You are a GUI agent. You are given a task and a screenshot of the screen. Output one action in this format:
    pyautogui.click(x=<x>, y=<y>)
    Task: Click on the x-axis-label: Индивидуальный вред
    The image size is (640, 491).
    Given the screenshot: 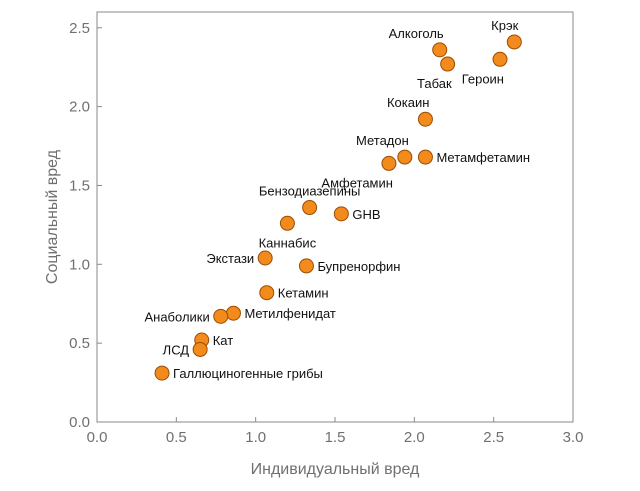 What is the action you would take?
    pyautogui.click(x=335, y=469)
    